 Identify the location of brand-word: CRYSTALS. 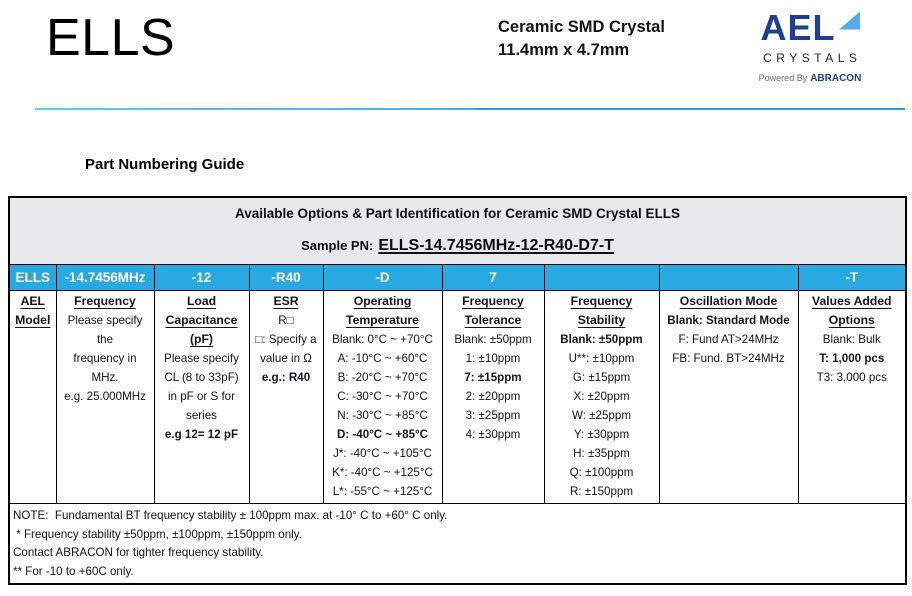
(812, 58).